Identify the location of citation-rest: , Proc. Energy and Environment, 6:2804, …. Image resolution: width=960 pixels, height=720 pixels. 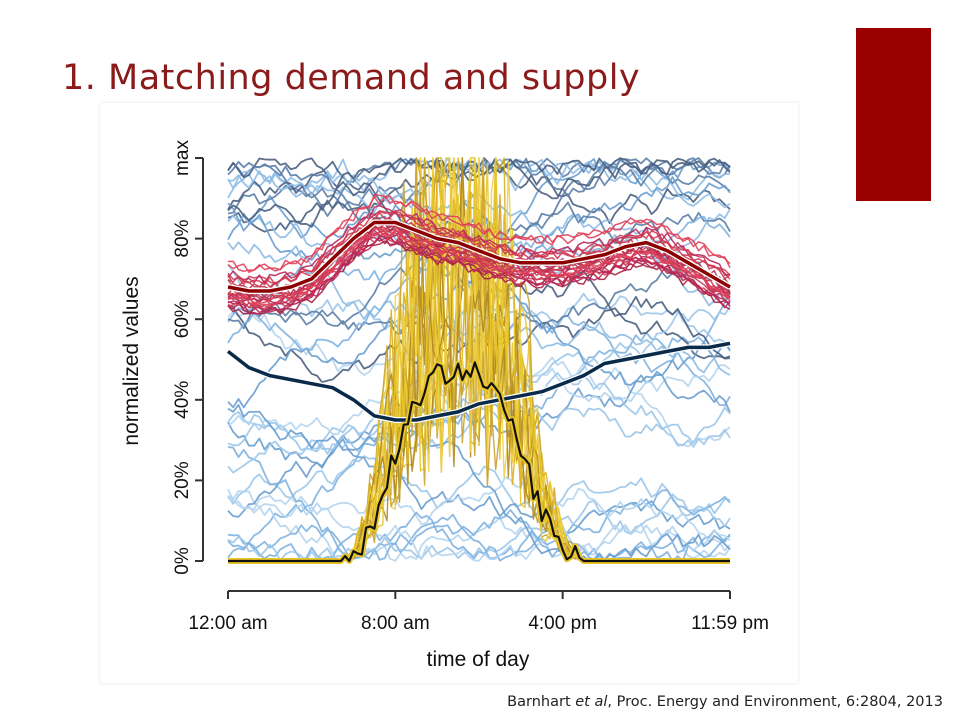
(775, 702).